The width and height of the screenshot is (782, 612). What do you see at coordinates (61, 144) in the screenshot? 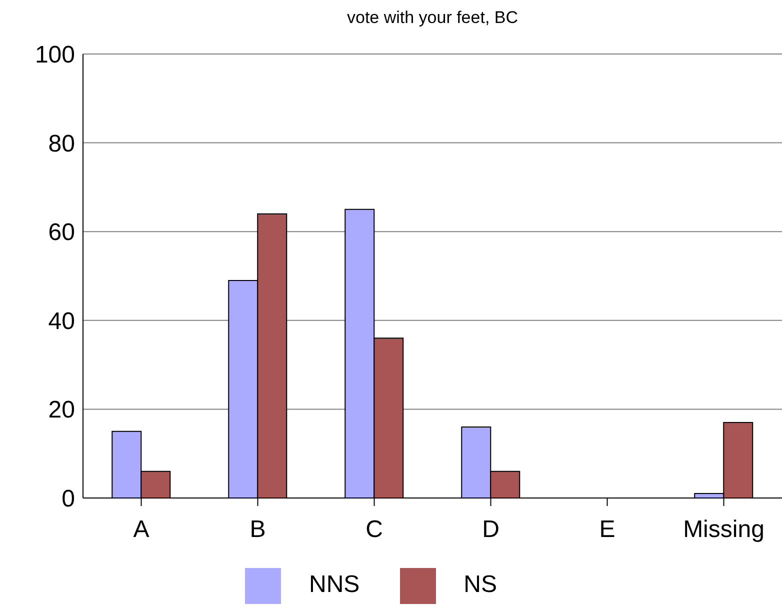
I see `y-tick-label: 80` at bounding box center [61, 144].